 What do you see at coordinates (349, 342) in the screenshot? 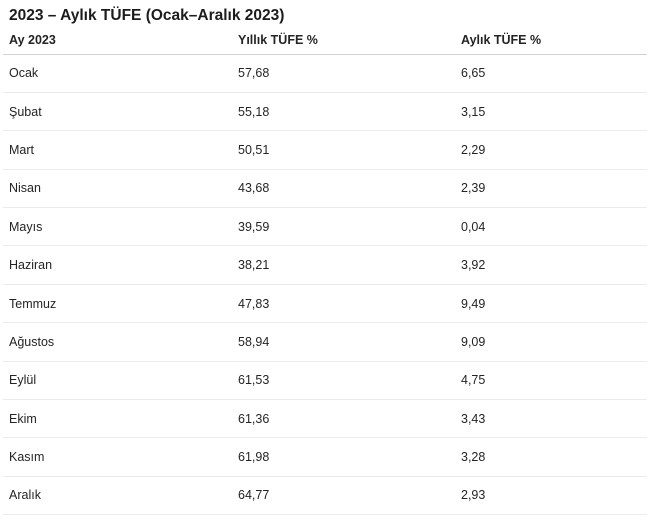
I see `annual-value-cell: 58,94` at bounding box center [349, 342].